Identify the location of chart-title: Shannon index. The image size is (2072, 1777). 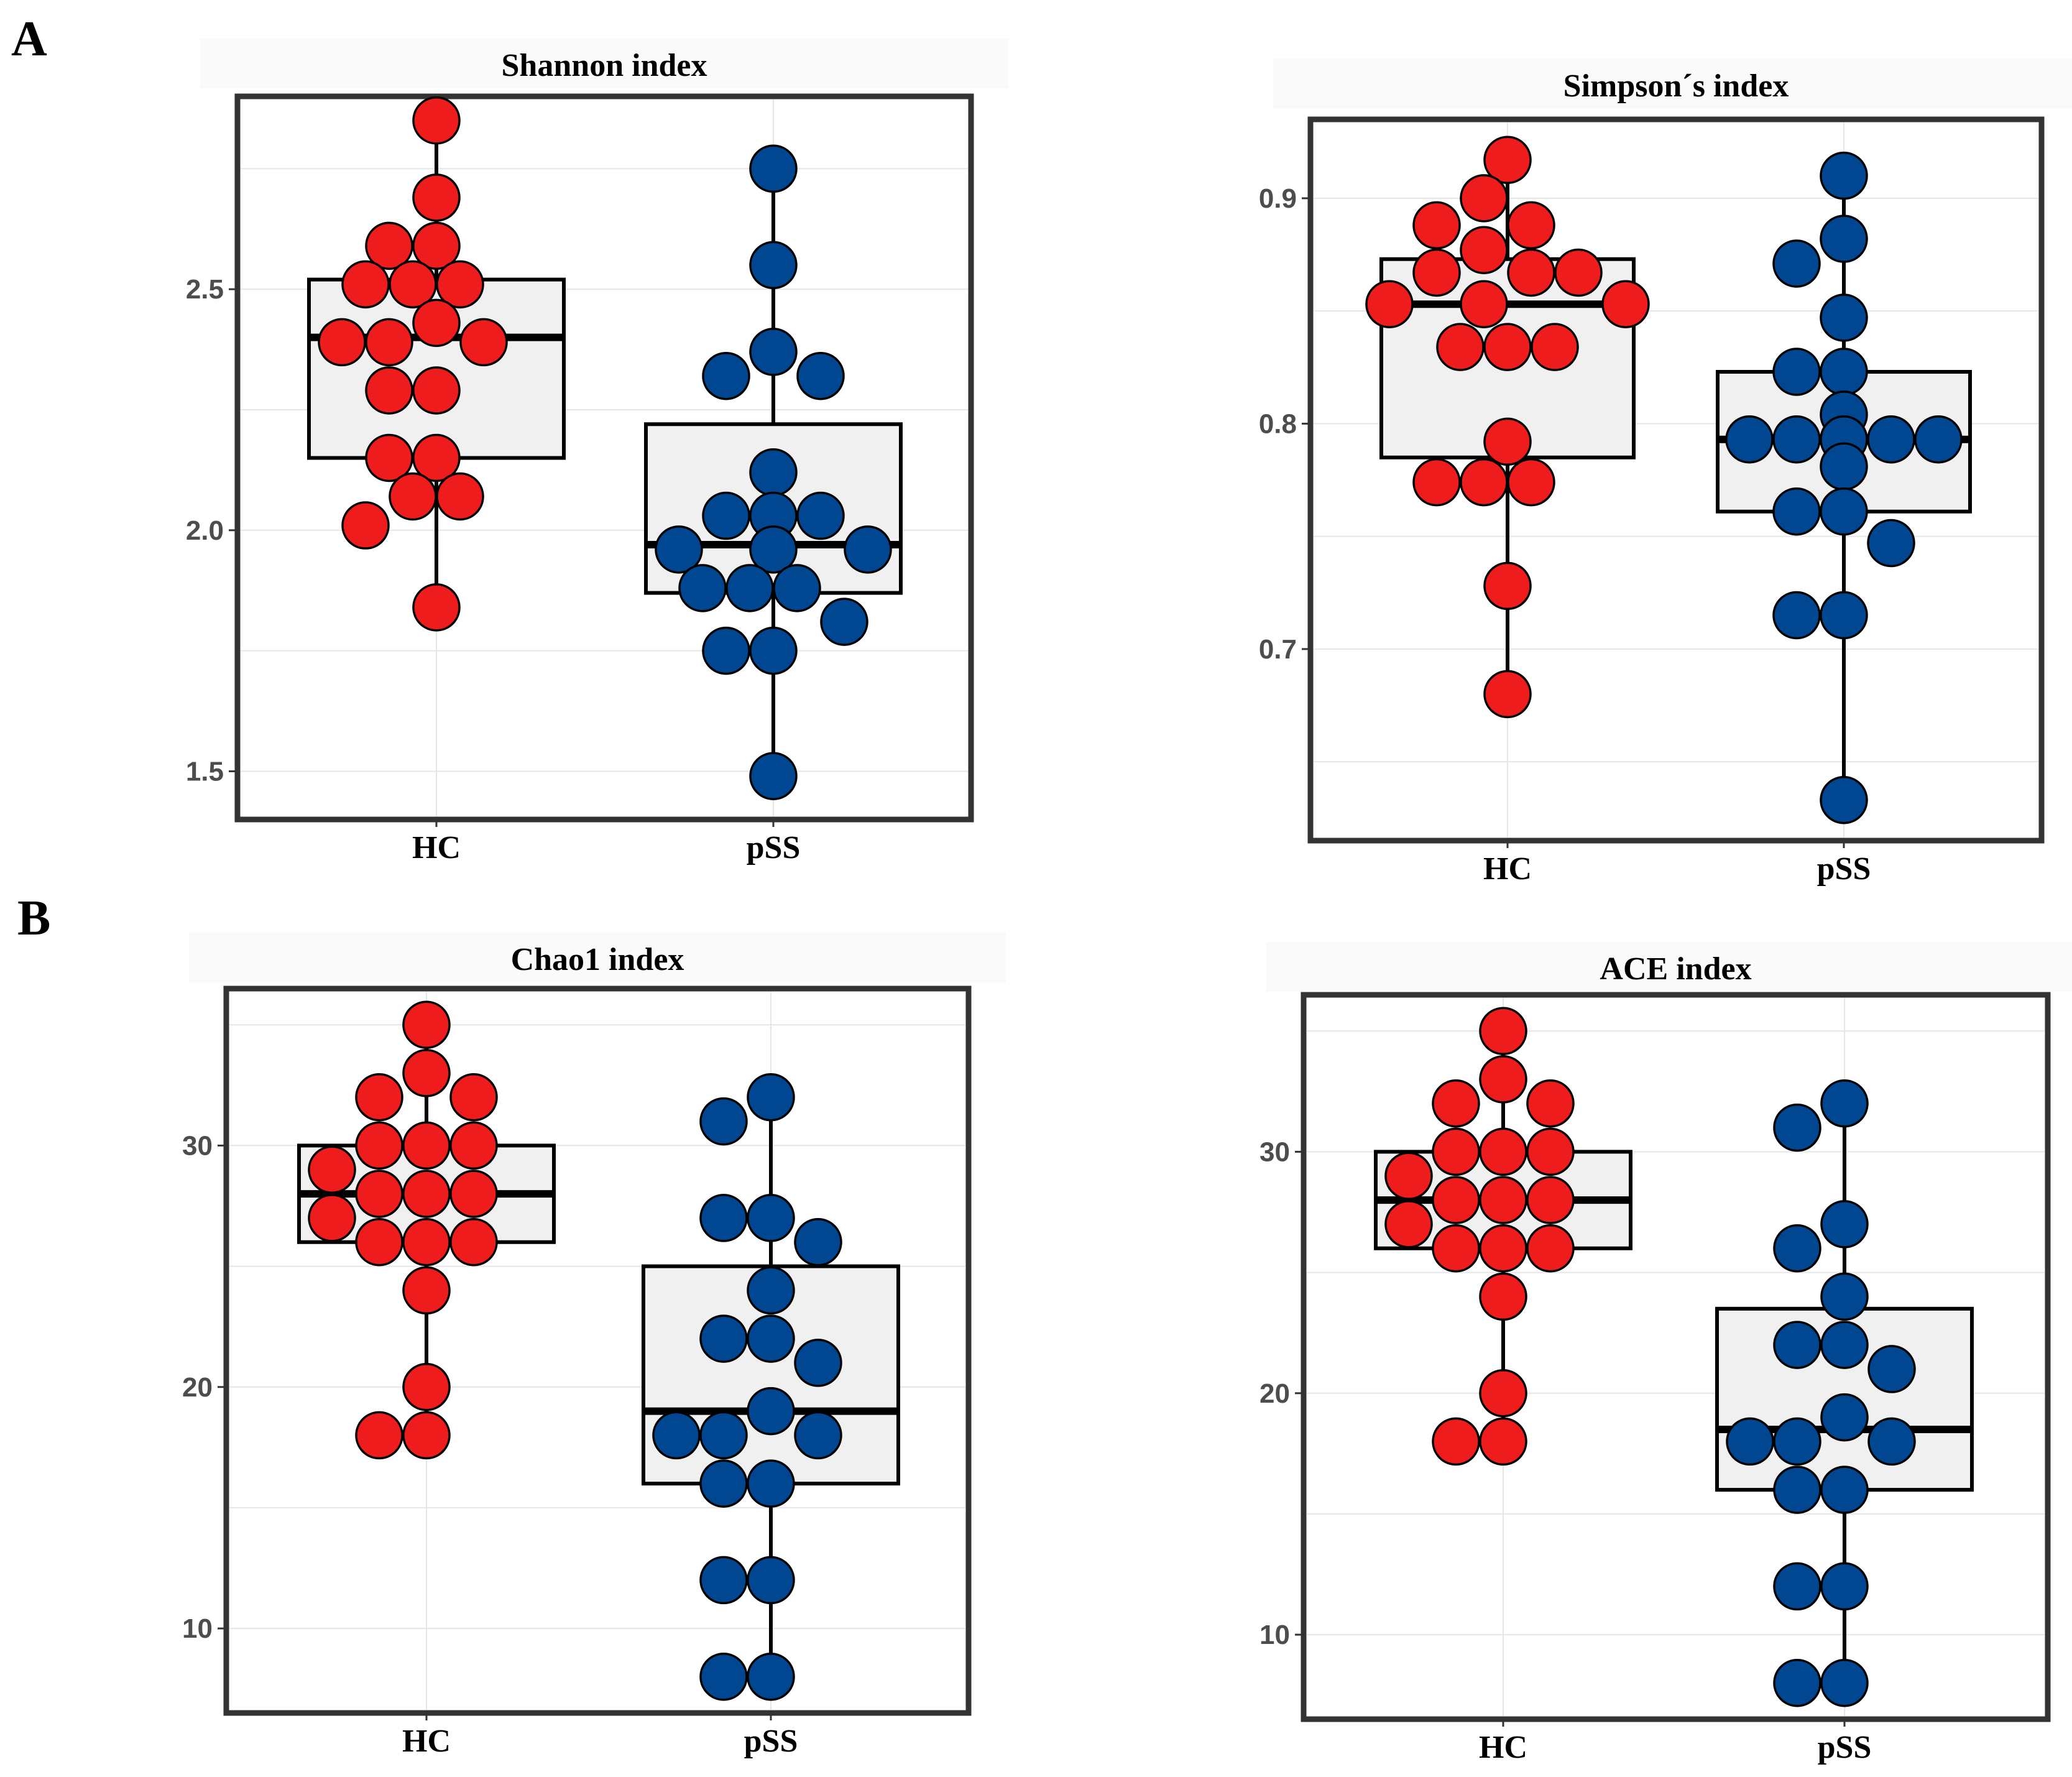
(604, 65).